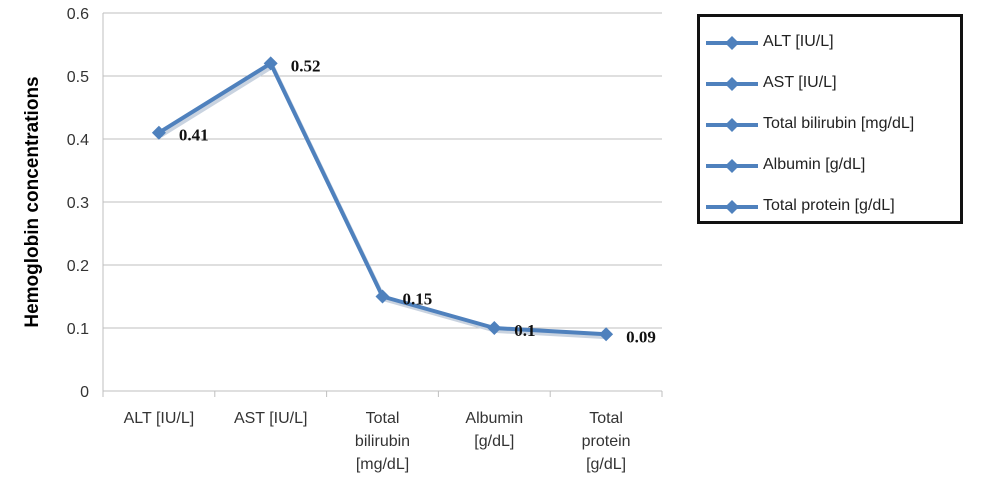 The height and width of the screenshot is (496, 994). I want to click on y-tick-label: 0.5, so click(78, 77).